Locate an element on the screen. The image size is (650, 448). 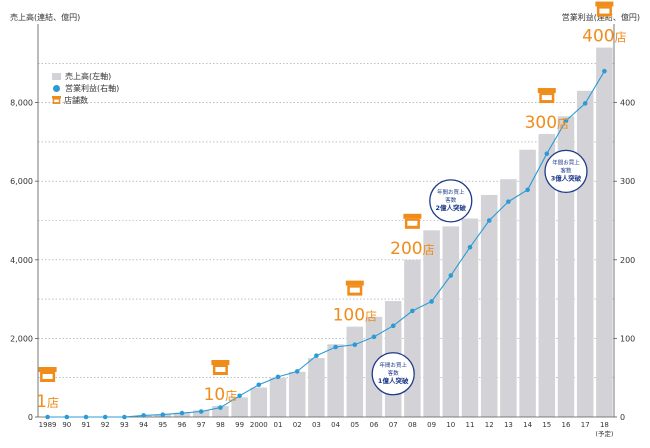
x-tick-label: 91 is located at coordinates (86, 425).